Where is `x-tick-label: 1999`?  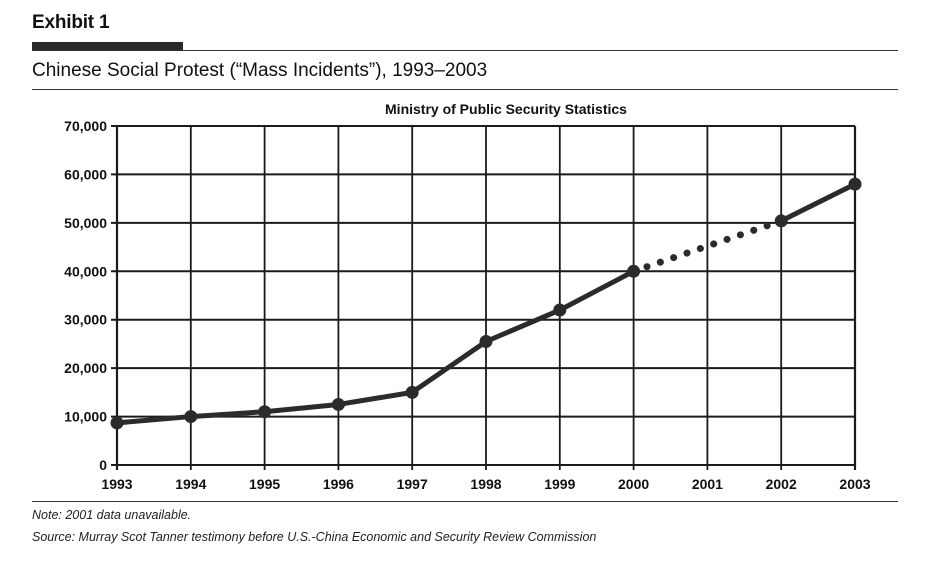
x-tick-label: 1999 is located at coordinates (559, 484).